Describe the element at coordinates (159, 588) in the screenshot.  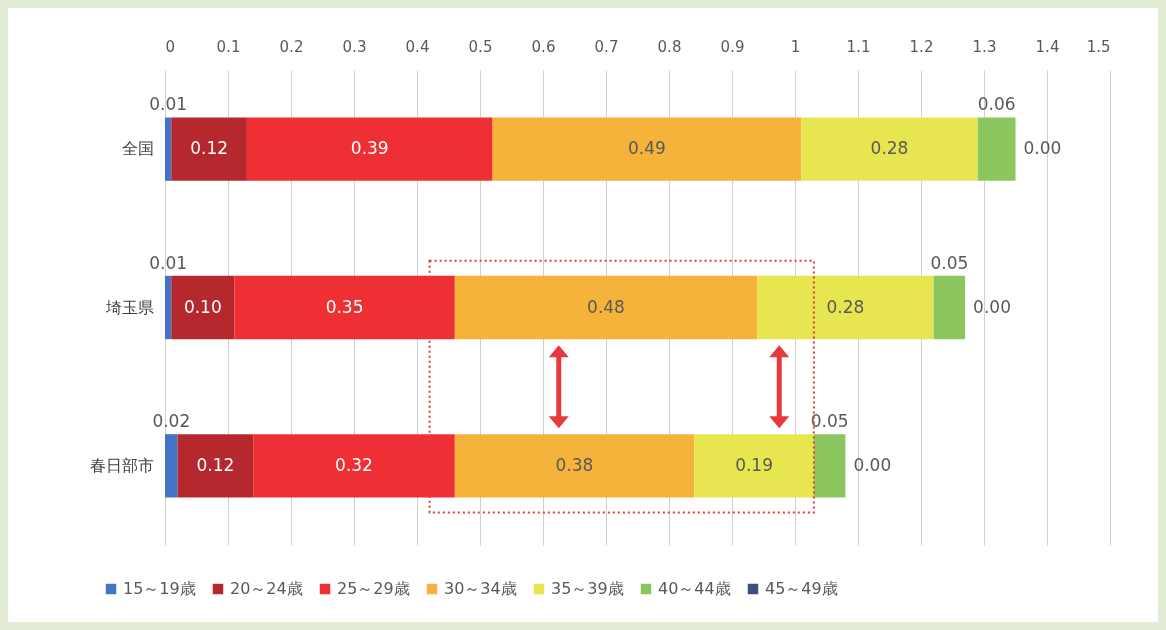
I see `legend-label: 15～19歳` at that location.